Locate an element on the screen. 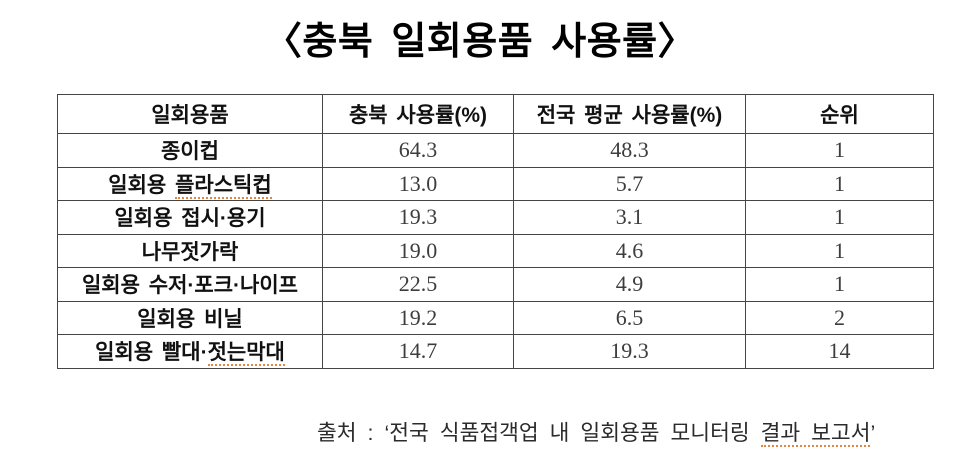  national-rate-cell: 3.1 is located at coordinates (629, 217).